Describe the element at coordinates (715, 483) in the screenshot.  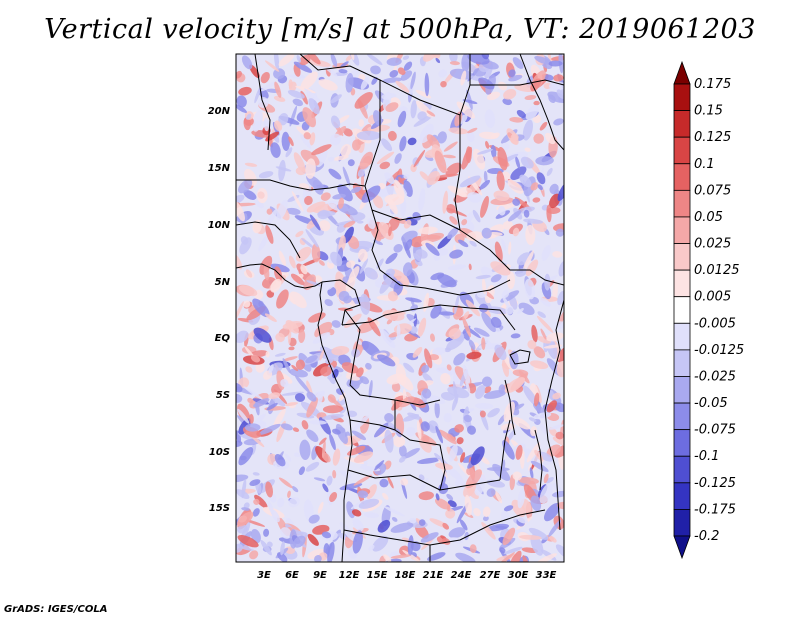
I see `colorbar-label: -0.125` at that location.